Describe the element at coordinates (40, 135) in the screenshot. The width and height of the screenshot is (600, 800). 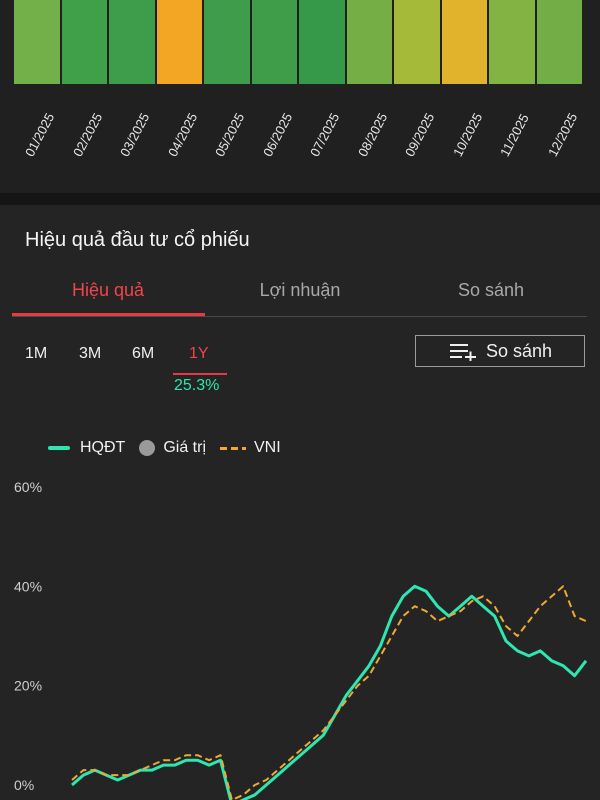
I see `month-label: 01/2025` at that location.